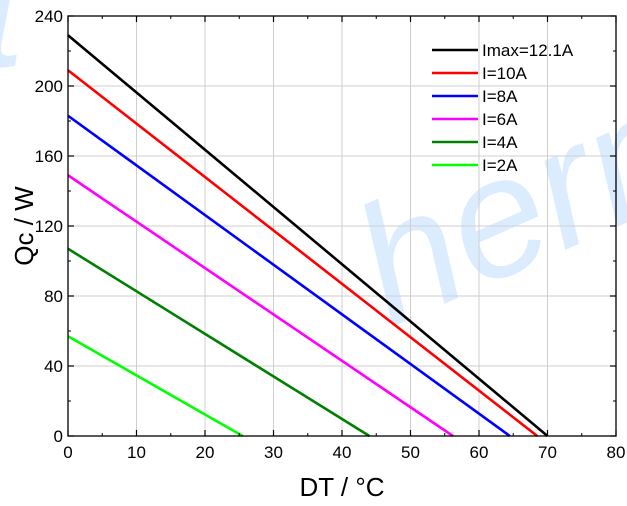 The width and height of the screenshot is (627, 506). I want to click on y-tick-label: 120, so click(49, 226).